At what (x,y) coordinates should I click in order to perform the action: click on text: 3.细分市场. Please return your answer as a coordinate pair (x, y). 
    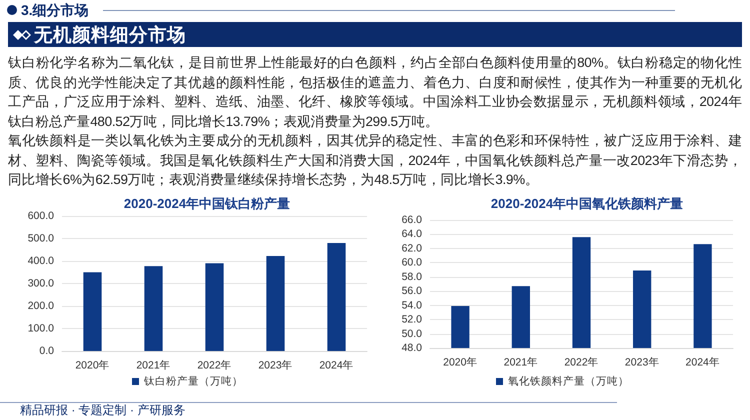
    Looking at the image, I should click on (55, 10).